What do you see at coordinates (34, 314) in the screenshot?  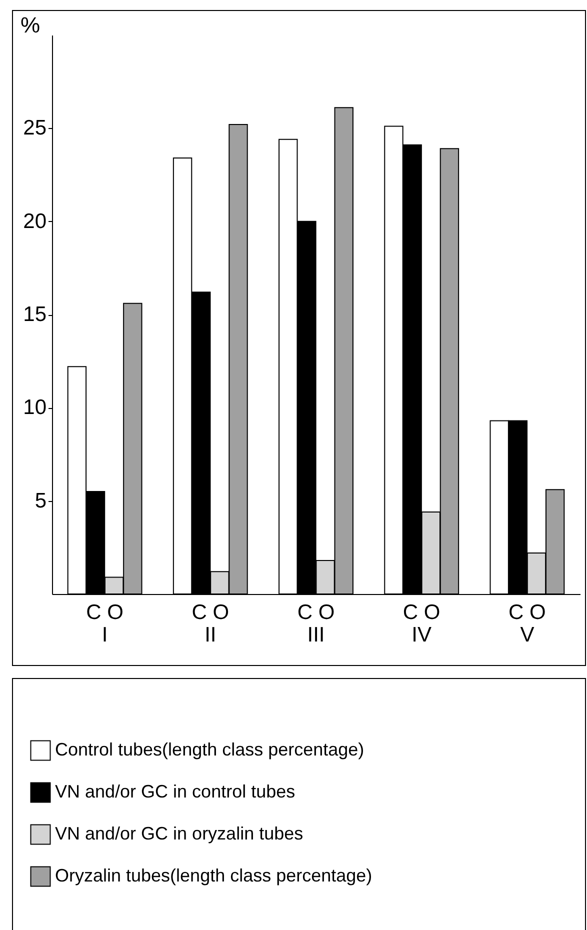 I see `y-tick-label: 15` at bounding box center [34, 314].